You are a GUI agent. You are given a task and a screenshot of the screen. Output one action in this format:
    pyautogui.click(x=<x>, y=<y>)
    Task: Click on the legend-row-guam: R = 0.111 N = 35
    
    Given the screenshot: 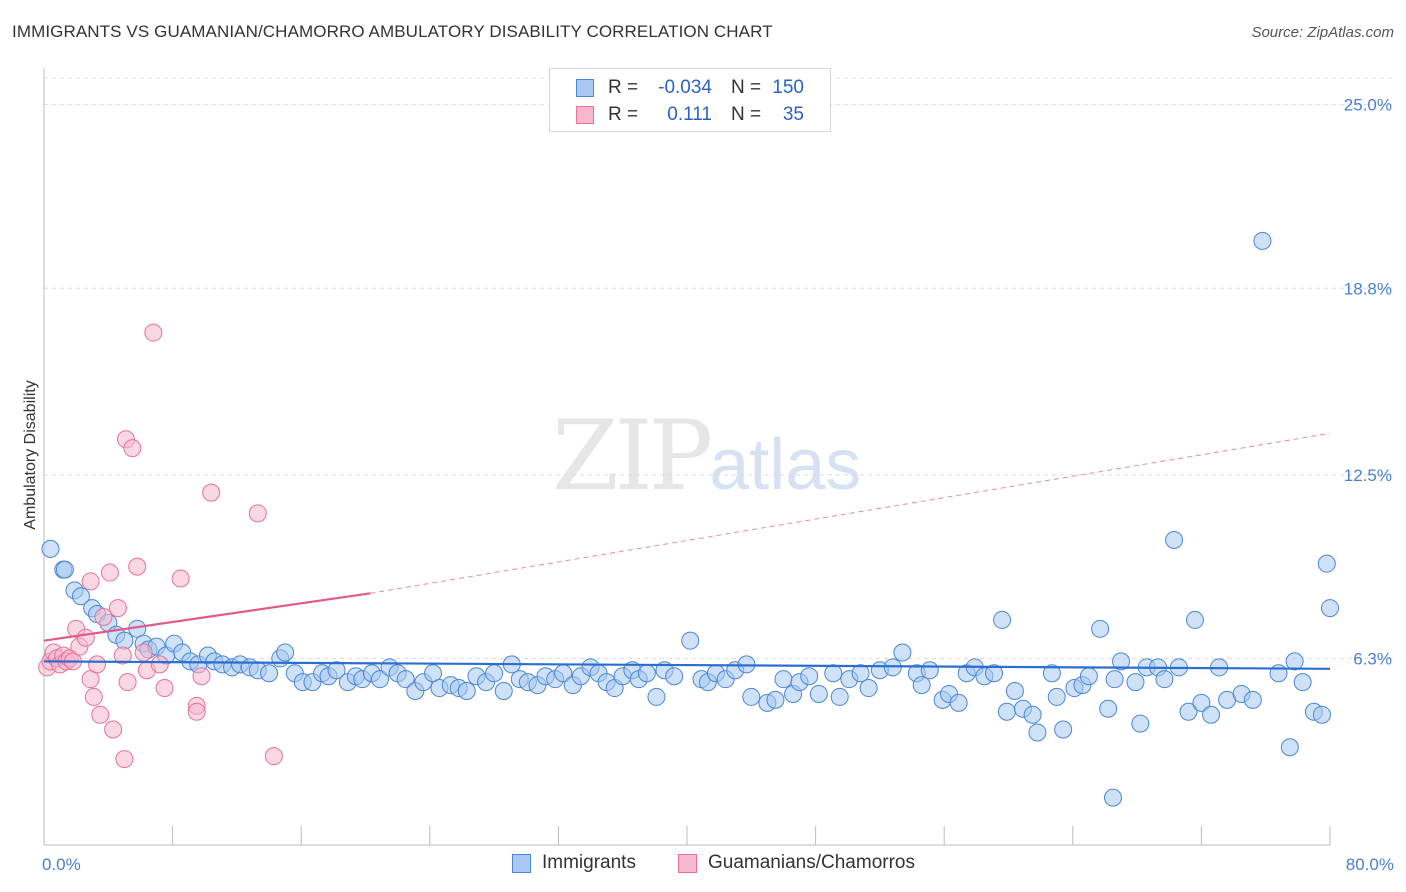 What is the action you would take?
    pyautogui.click(x=690, y=115)
    